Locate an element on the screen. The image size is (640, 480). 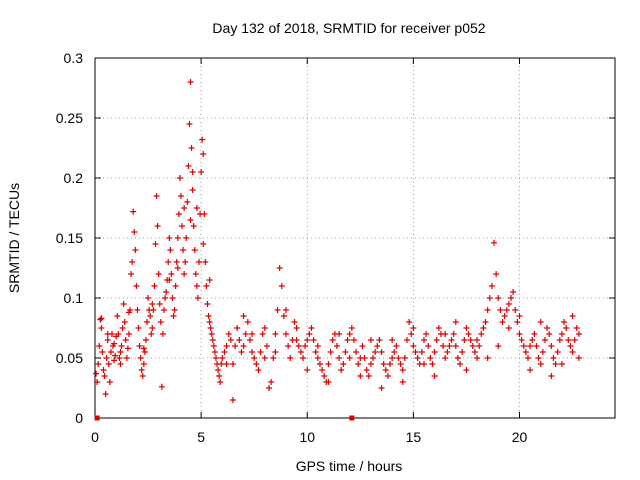
y-axis-label: SRMTID / TECUs is located at coordinates (14, 238).